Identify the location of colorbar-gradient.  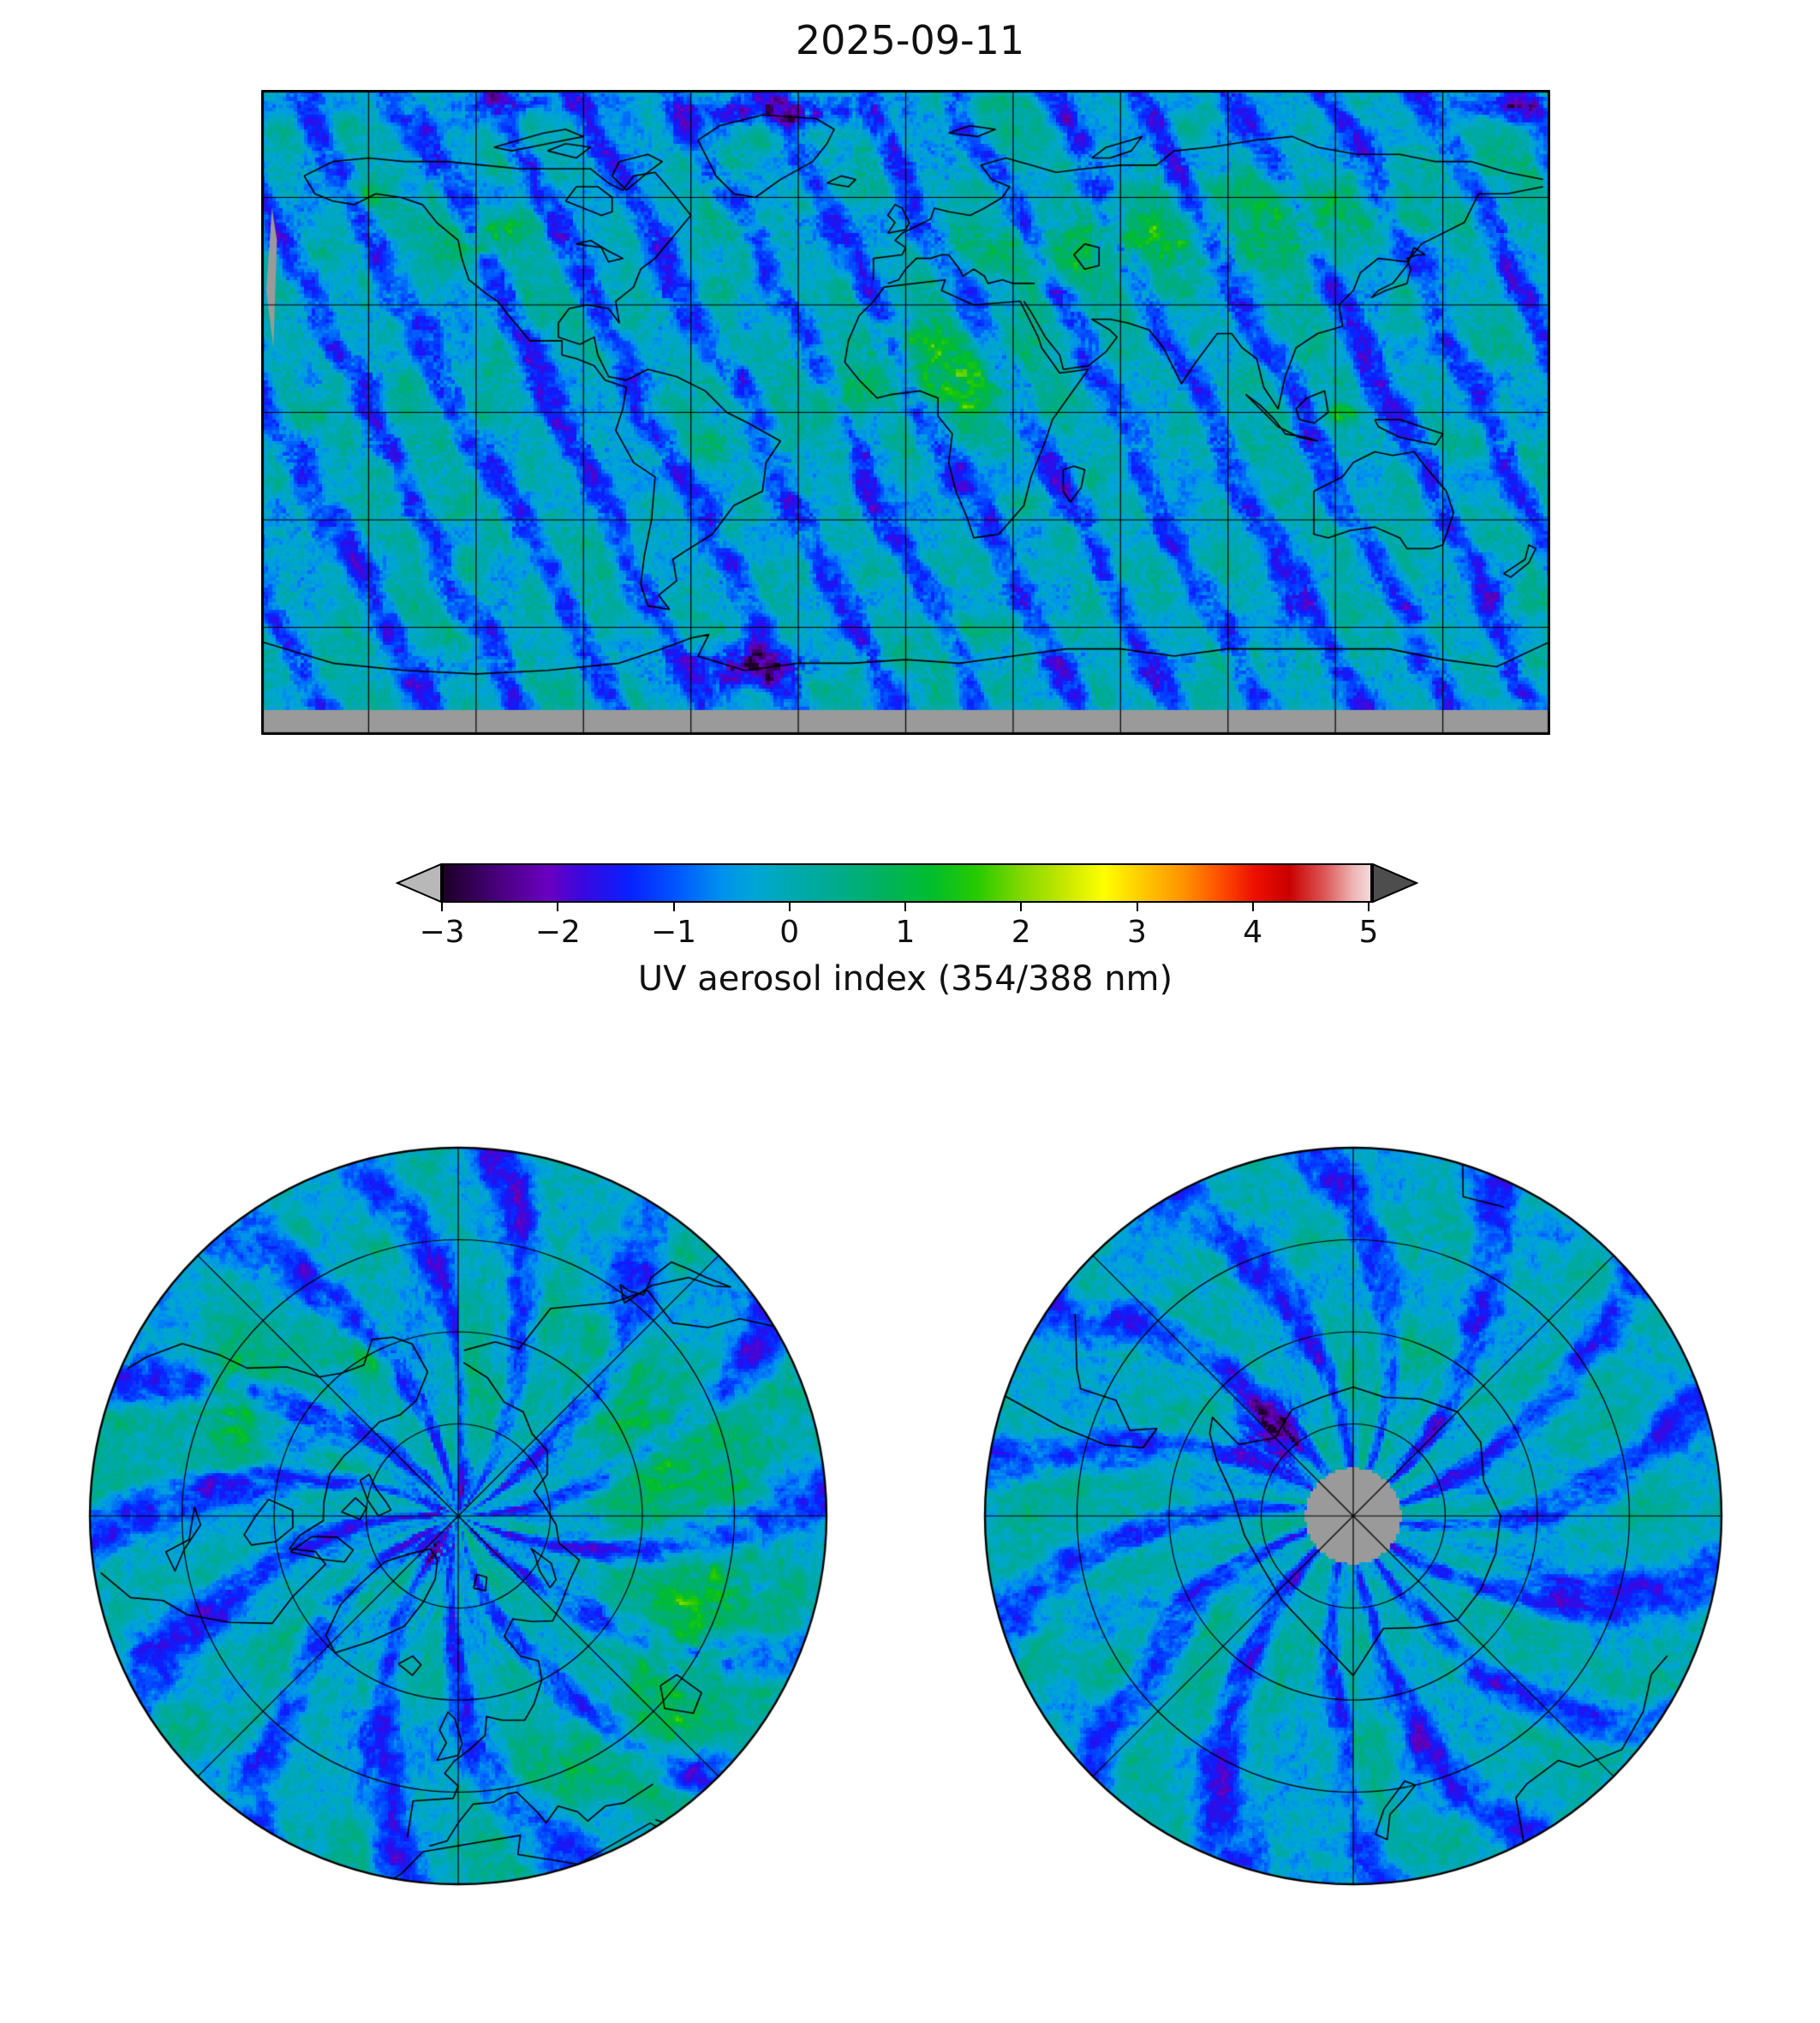
(907, 883).